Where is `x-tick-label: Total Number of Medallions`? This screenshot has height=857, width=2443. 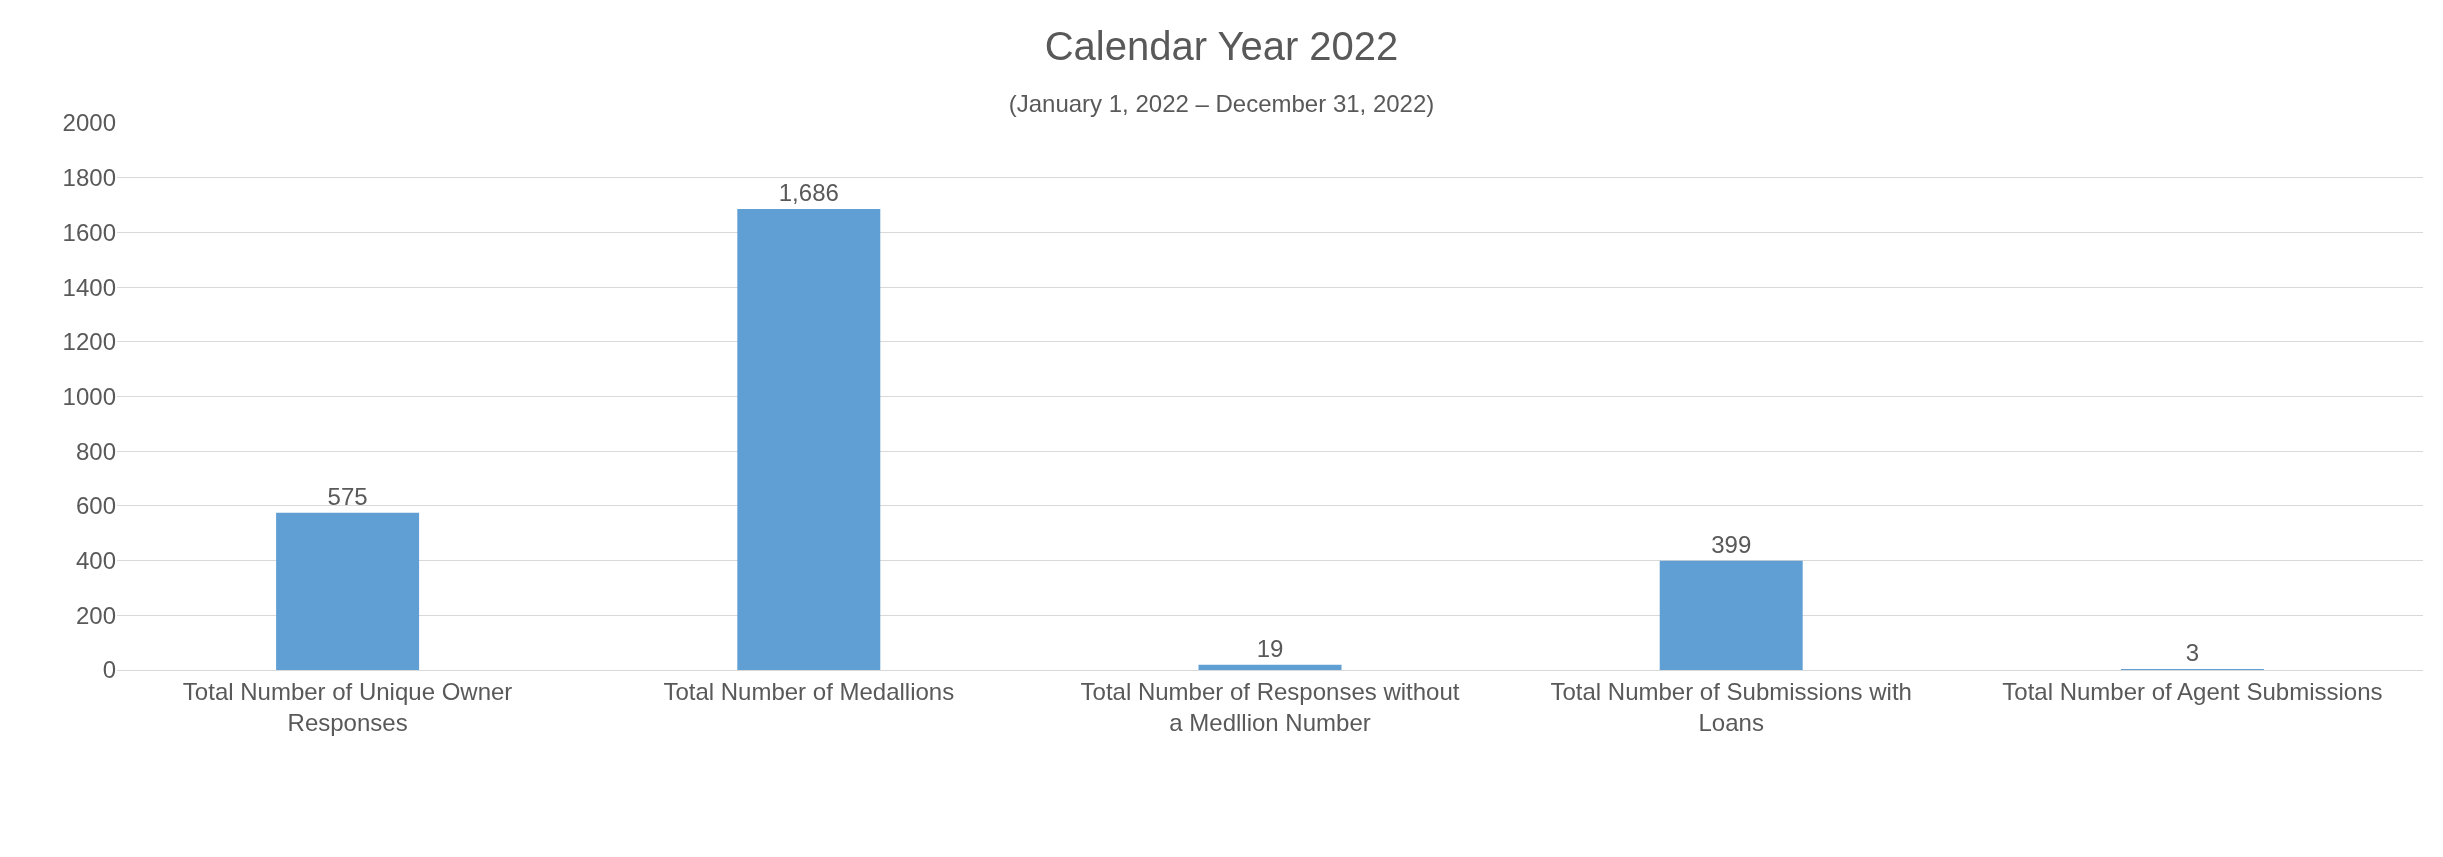 x-tick-label: Total Number of Medallions is located at coordinates (809, 691).